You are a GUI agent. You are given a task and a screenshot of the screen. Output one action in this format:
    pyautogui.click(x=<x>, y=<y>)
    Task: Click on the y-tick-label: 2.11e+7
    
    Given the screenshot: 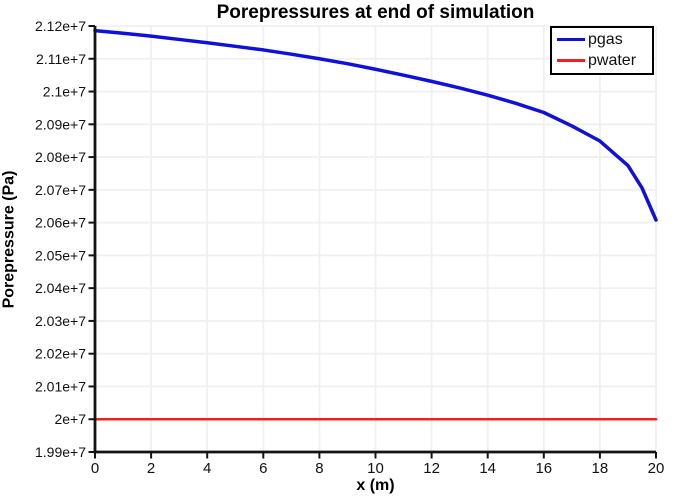 What is the action you would take?
    pyautogui.click(x=61, y=59)
    